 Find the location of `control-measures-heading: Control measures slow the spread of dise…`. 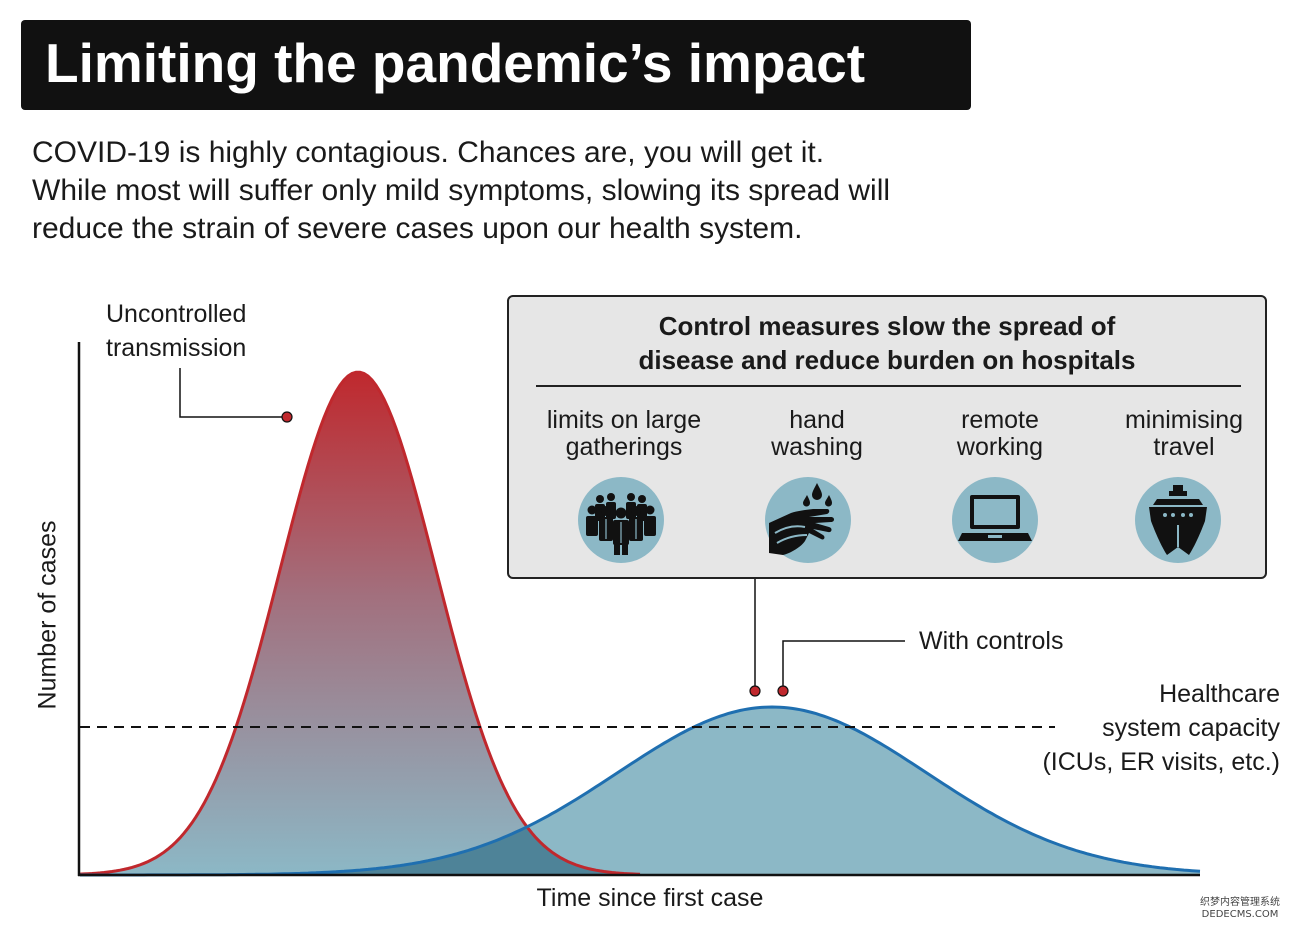

control-measures-heading: Control measures slow the spread of dise… is located at coordinates (887, 343).